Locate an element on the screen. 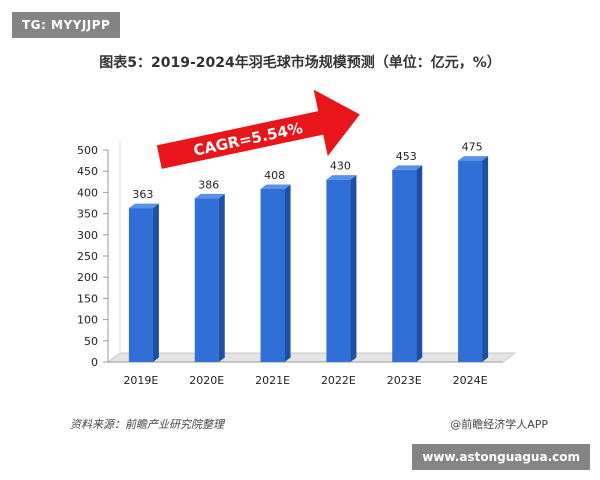 This screenshot has height=480, width=600. x-tick-label: 2022E is located at coordinates (338, 380).